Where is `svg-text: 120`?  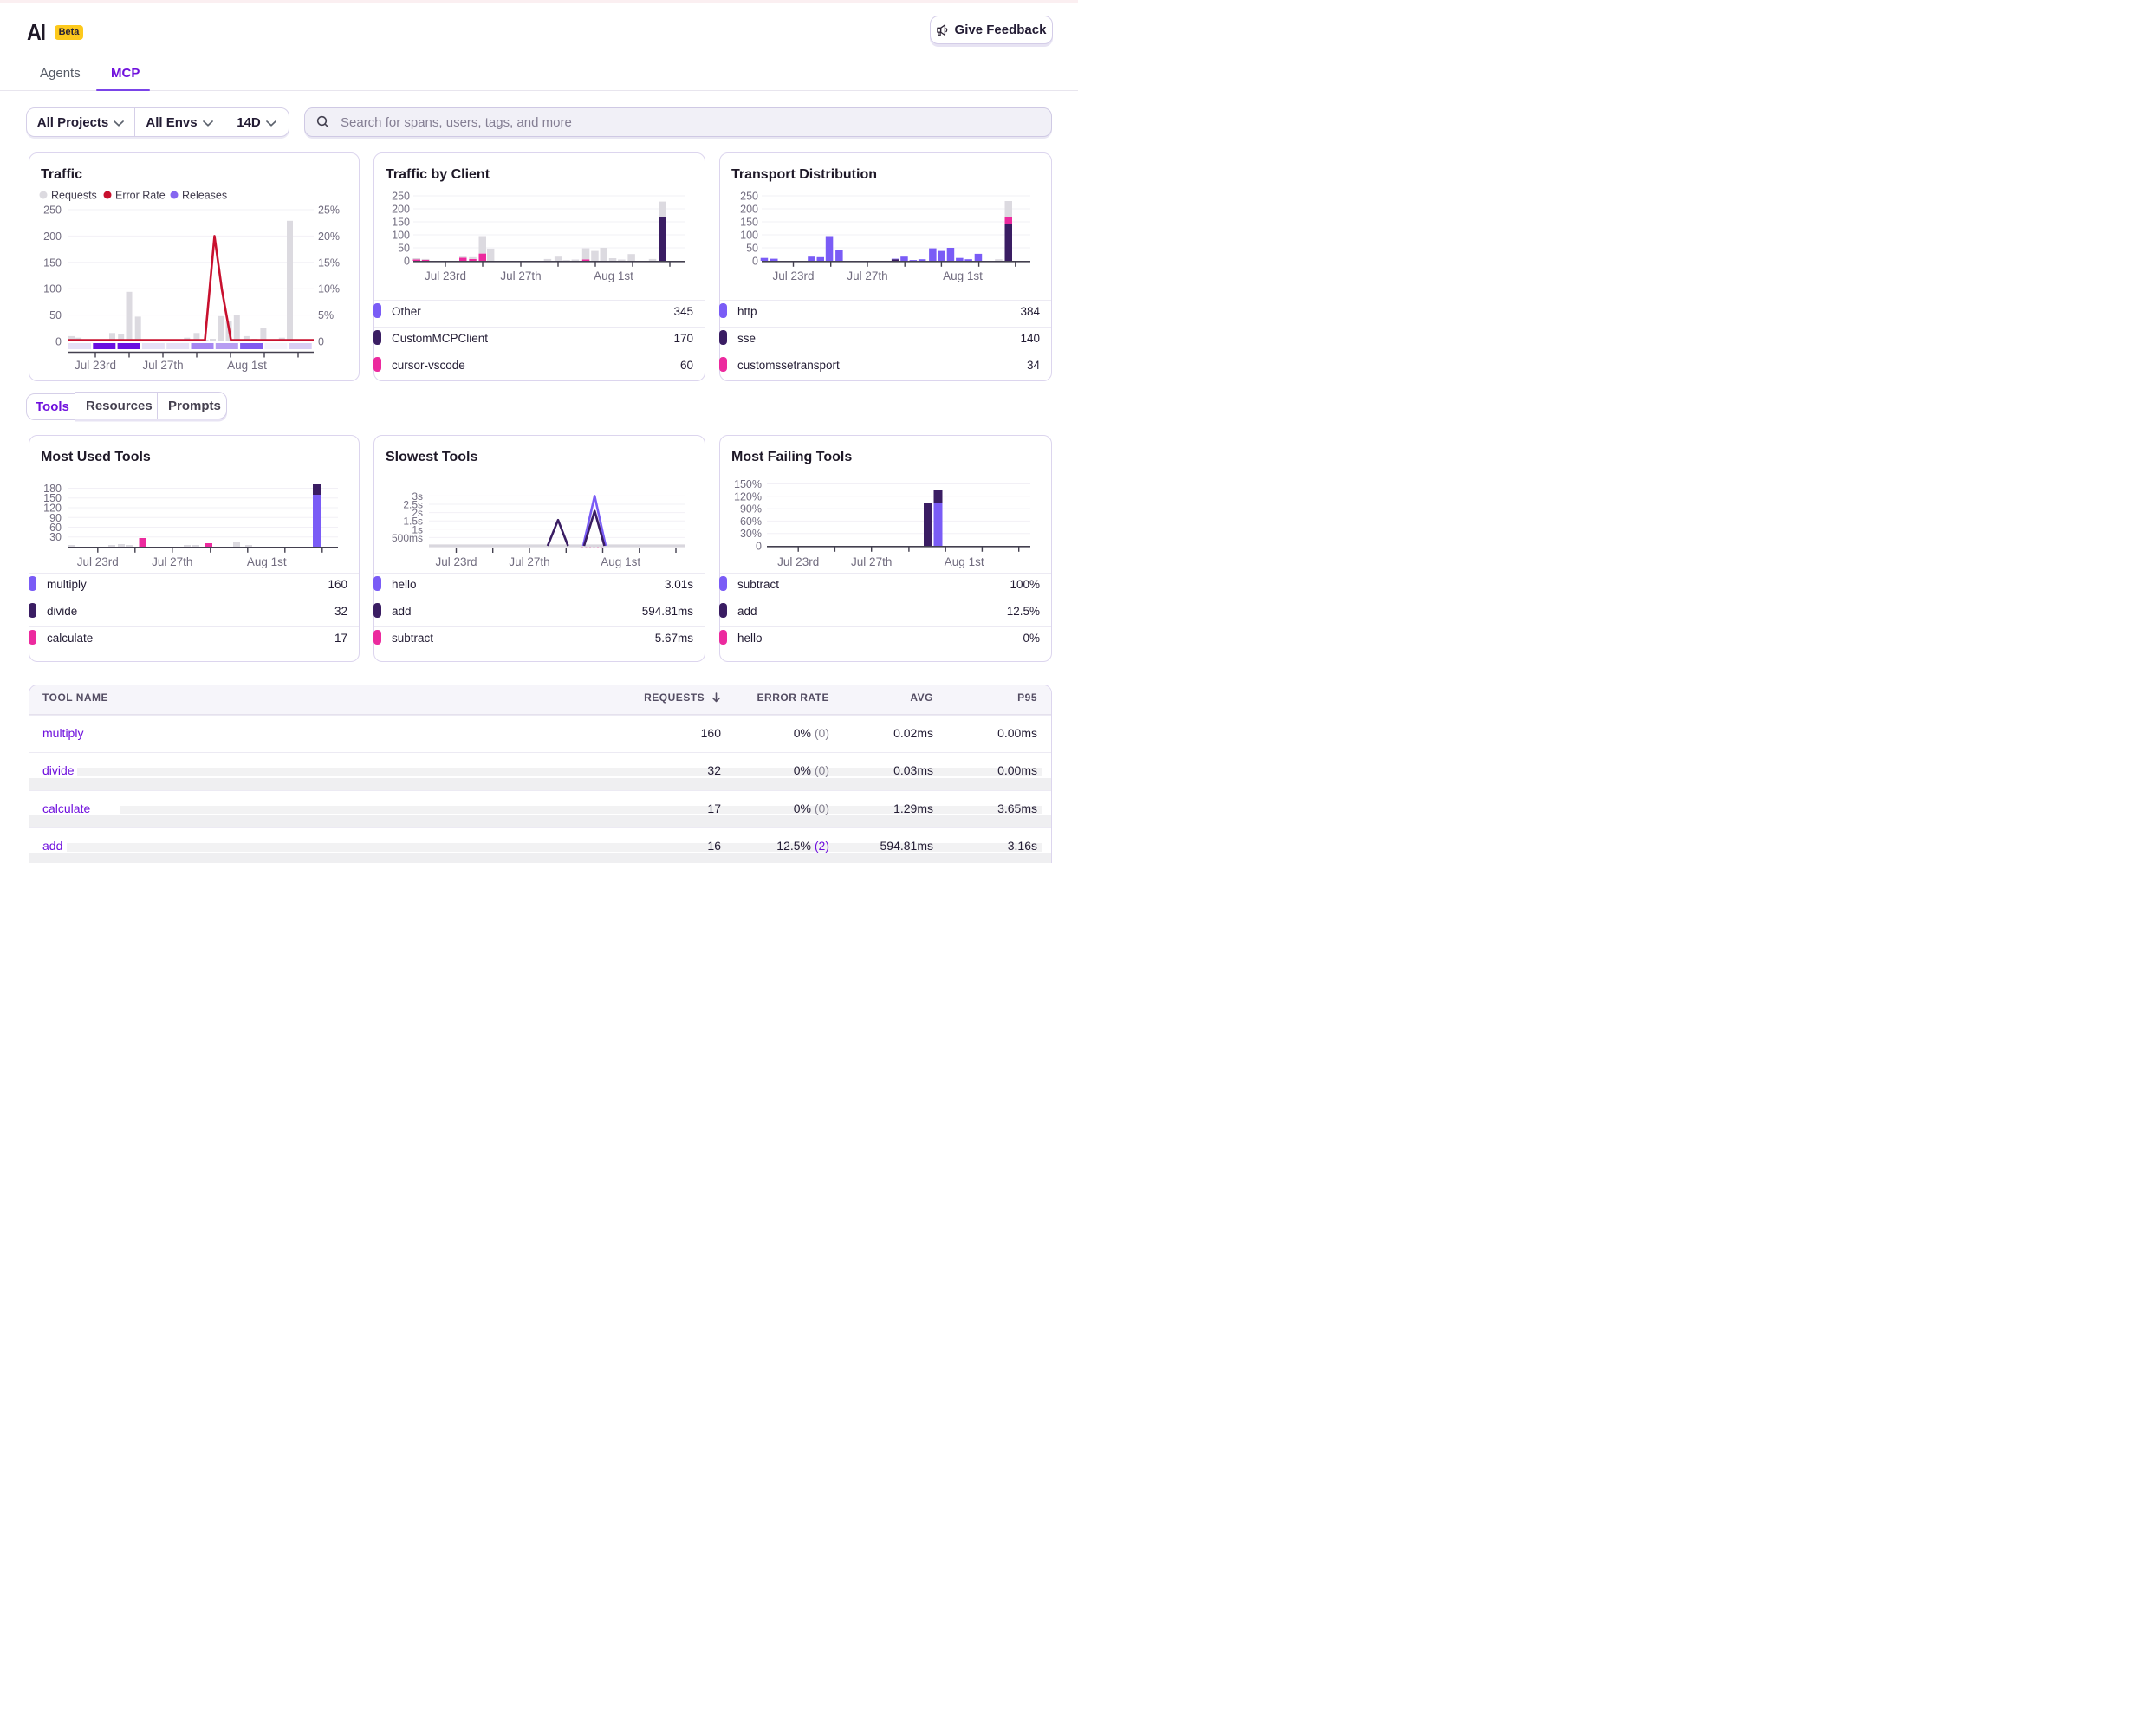
svg-text: 120 is located at coordinates (52, 509).